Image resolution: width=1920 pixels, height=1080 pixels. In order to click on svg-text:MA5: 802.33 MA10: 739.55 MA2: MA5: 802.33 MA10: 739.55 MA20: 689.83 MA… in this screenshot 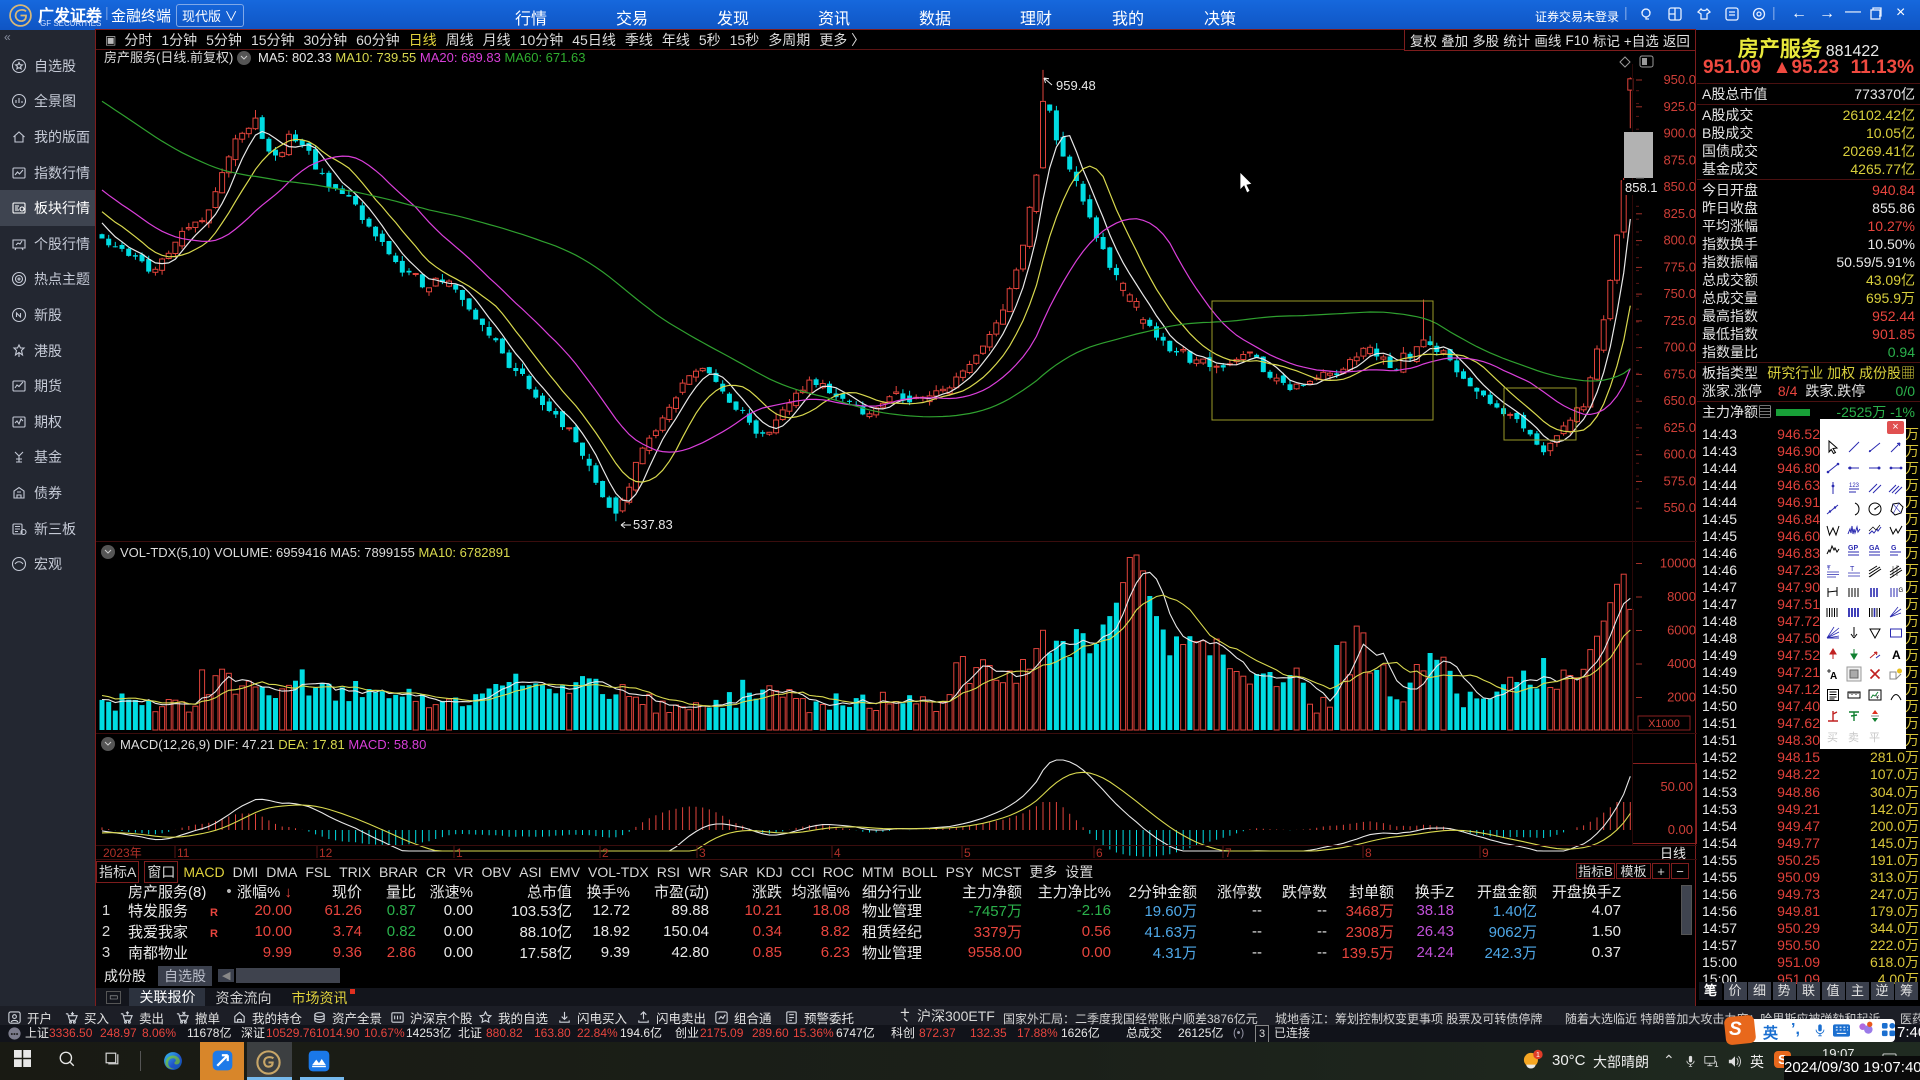, I will do `click(421, 57)`.